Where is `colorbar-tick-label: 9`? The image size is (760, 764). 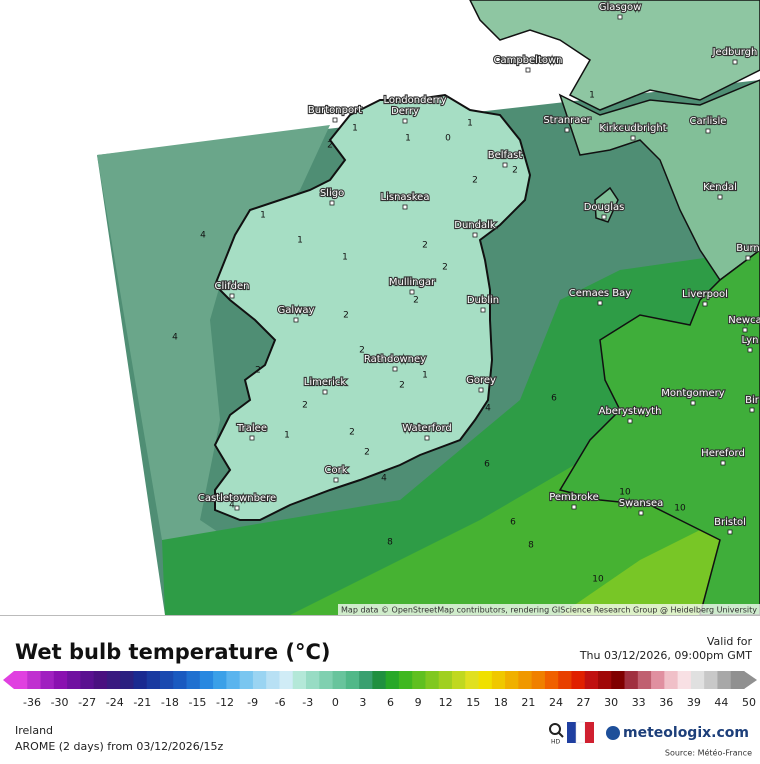 colorbar-tick-label: 9 is located at coordinates (418, 702).